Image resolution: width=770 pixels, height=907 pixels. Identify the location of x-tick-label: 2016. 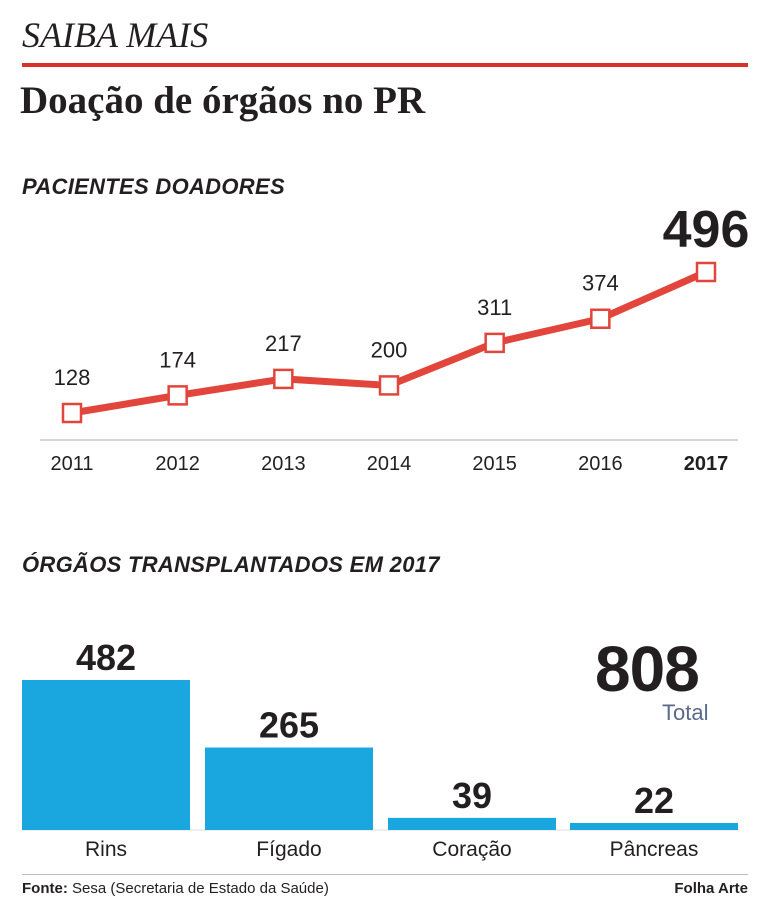
(600, 464).